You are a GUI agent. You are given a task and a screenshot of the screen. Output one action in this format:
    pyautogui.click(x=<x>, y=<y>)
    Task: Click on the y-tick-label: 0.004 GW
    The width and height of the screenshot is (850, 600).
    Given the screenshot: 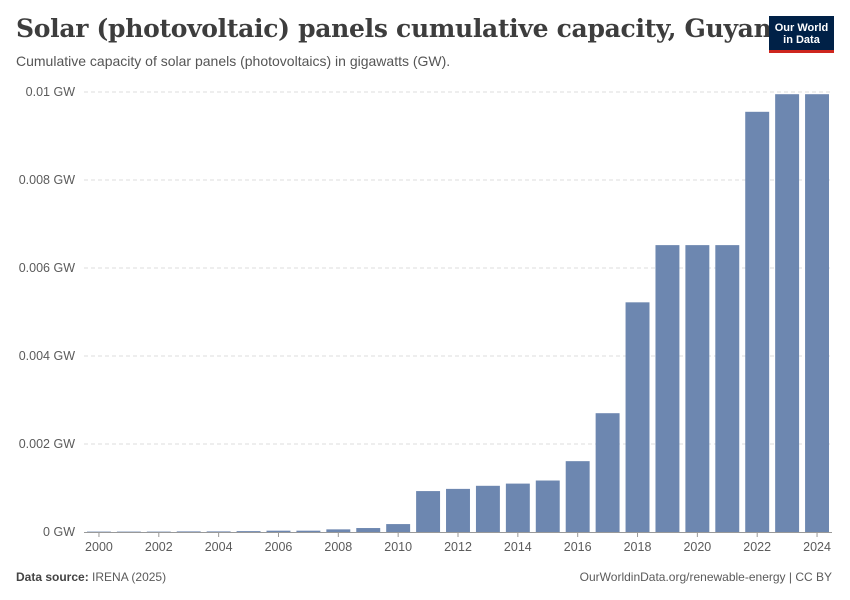 What is the action you would take?
    pyautogui.click(x=47, y=356)
    